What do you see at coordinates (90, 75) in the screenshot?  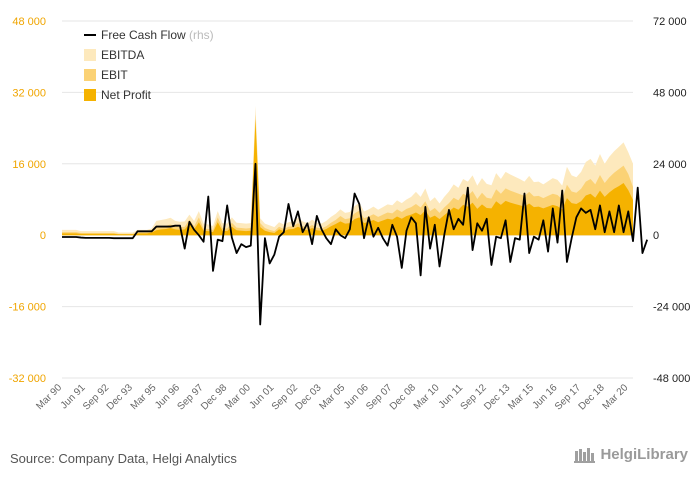 I see `legend-swatch-ebit` at bounding box center [90, 75].